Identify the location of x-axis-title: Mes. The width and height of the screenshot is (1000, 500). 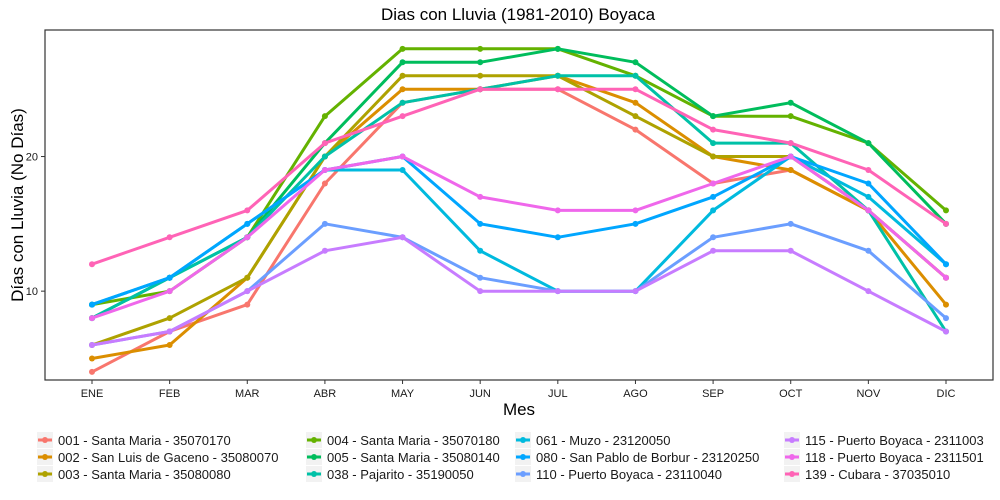
(519, 409).